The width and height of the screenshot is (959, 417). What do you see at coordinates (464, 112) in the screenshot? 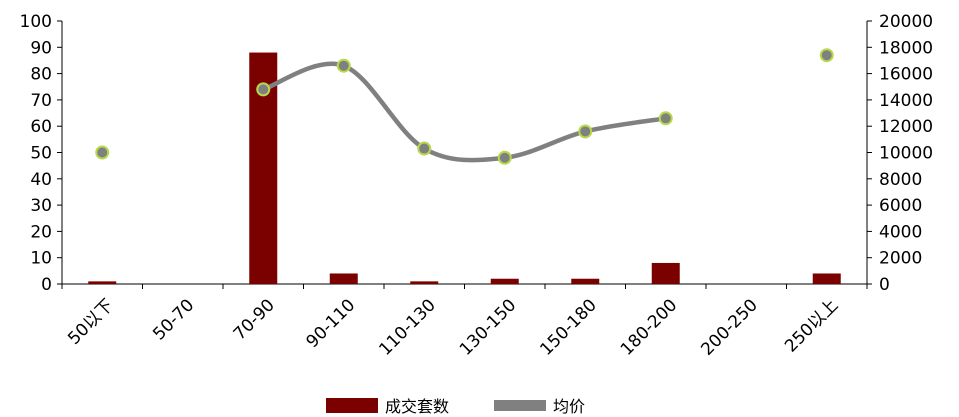
I see `line-series-path` at bounding box center [464, 112].